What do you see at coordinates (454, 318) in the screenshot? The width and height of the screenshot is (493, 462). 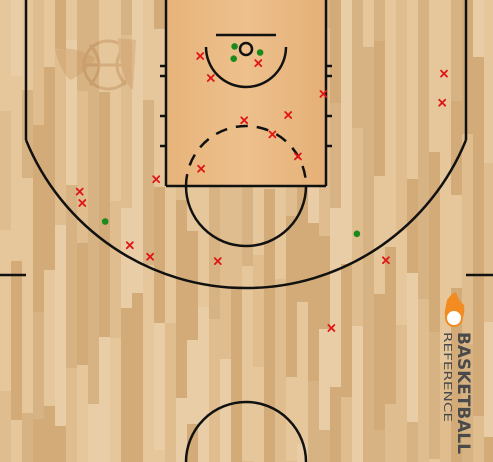 I see `logo-ball-icon` at bounding box center [454, 318].